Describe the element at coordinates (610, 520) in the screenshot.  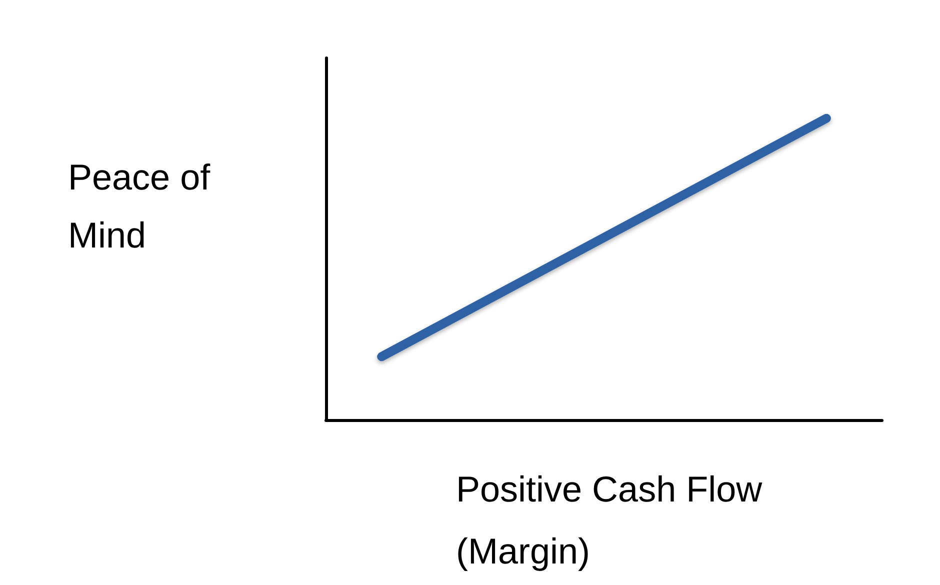
I see `x-axis-title: Positive Cash Flow (Margin)` at that location.